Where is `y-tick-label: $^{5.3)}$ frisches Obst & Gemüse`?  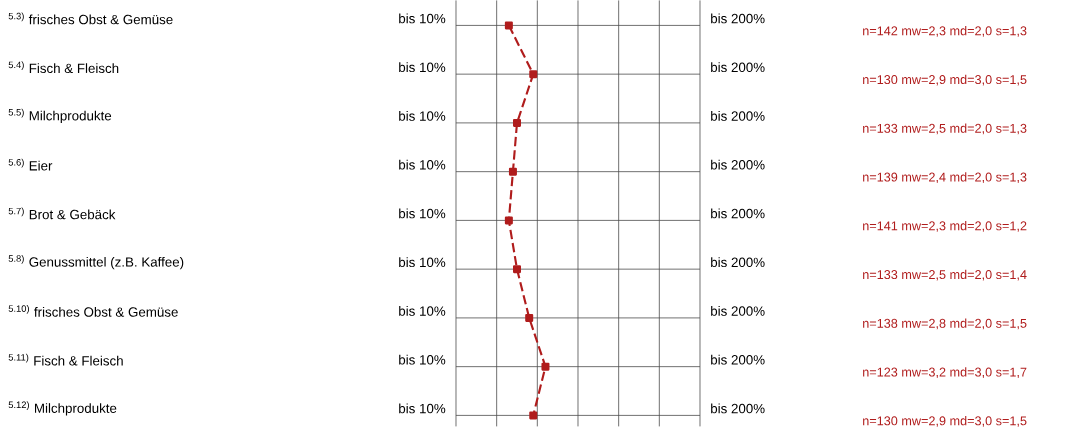 y-tick-label: $^{5.3)}$ frisches Obst & Gemüse is located at coordinates (90, 18).